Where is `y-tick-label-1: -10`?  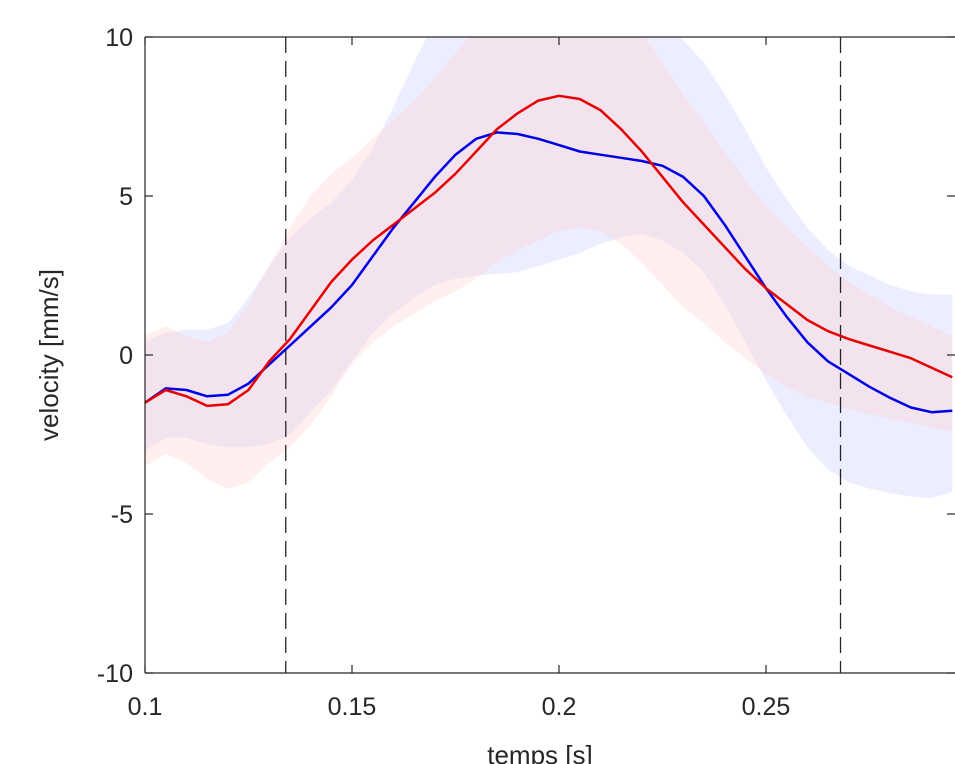
y-tick-label-1: -10 is located at coordinates (115, 674).